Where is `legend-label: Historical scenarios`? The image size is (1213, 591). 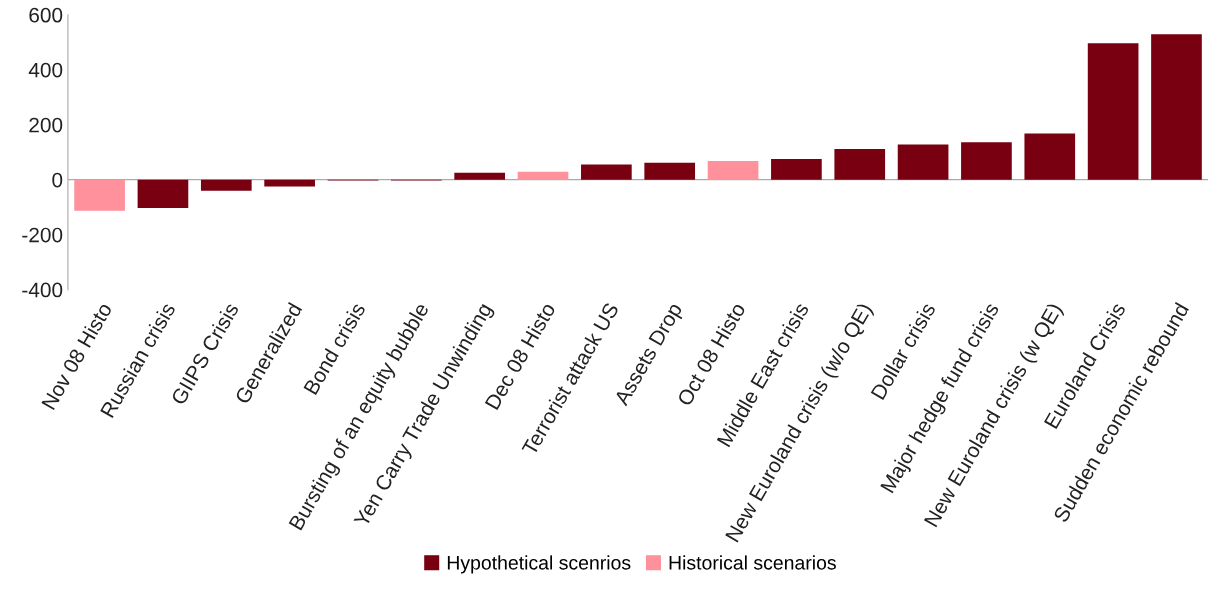
legend-label: Historical scenarios is located at coordinates (752, 562).